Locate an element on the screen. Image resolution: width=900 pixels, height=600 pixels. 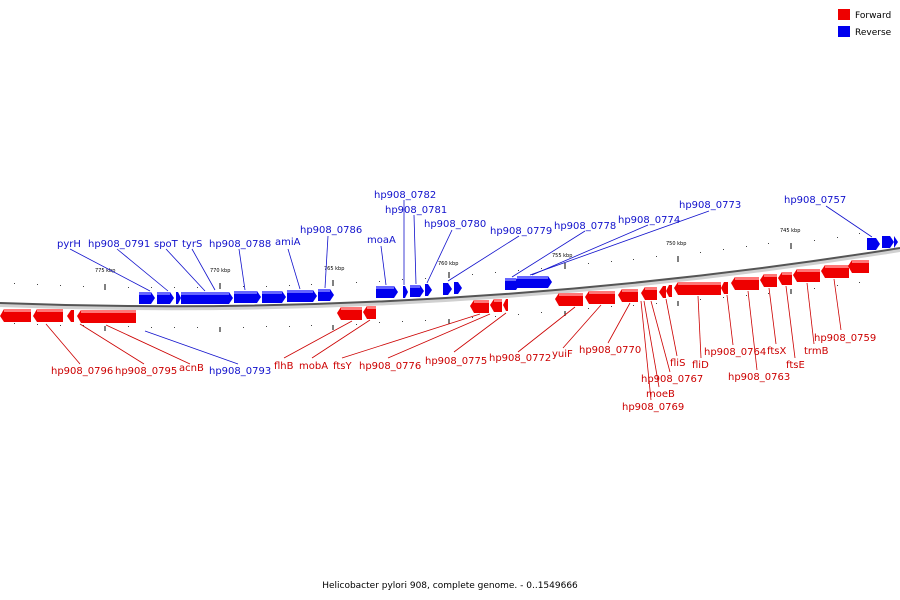
gene-label-hp908-0763: hp908_0763 is located at coordinates (759, 377).